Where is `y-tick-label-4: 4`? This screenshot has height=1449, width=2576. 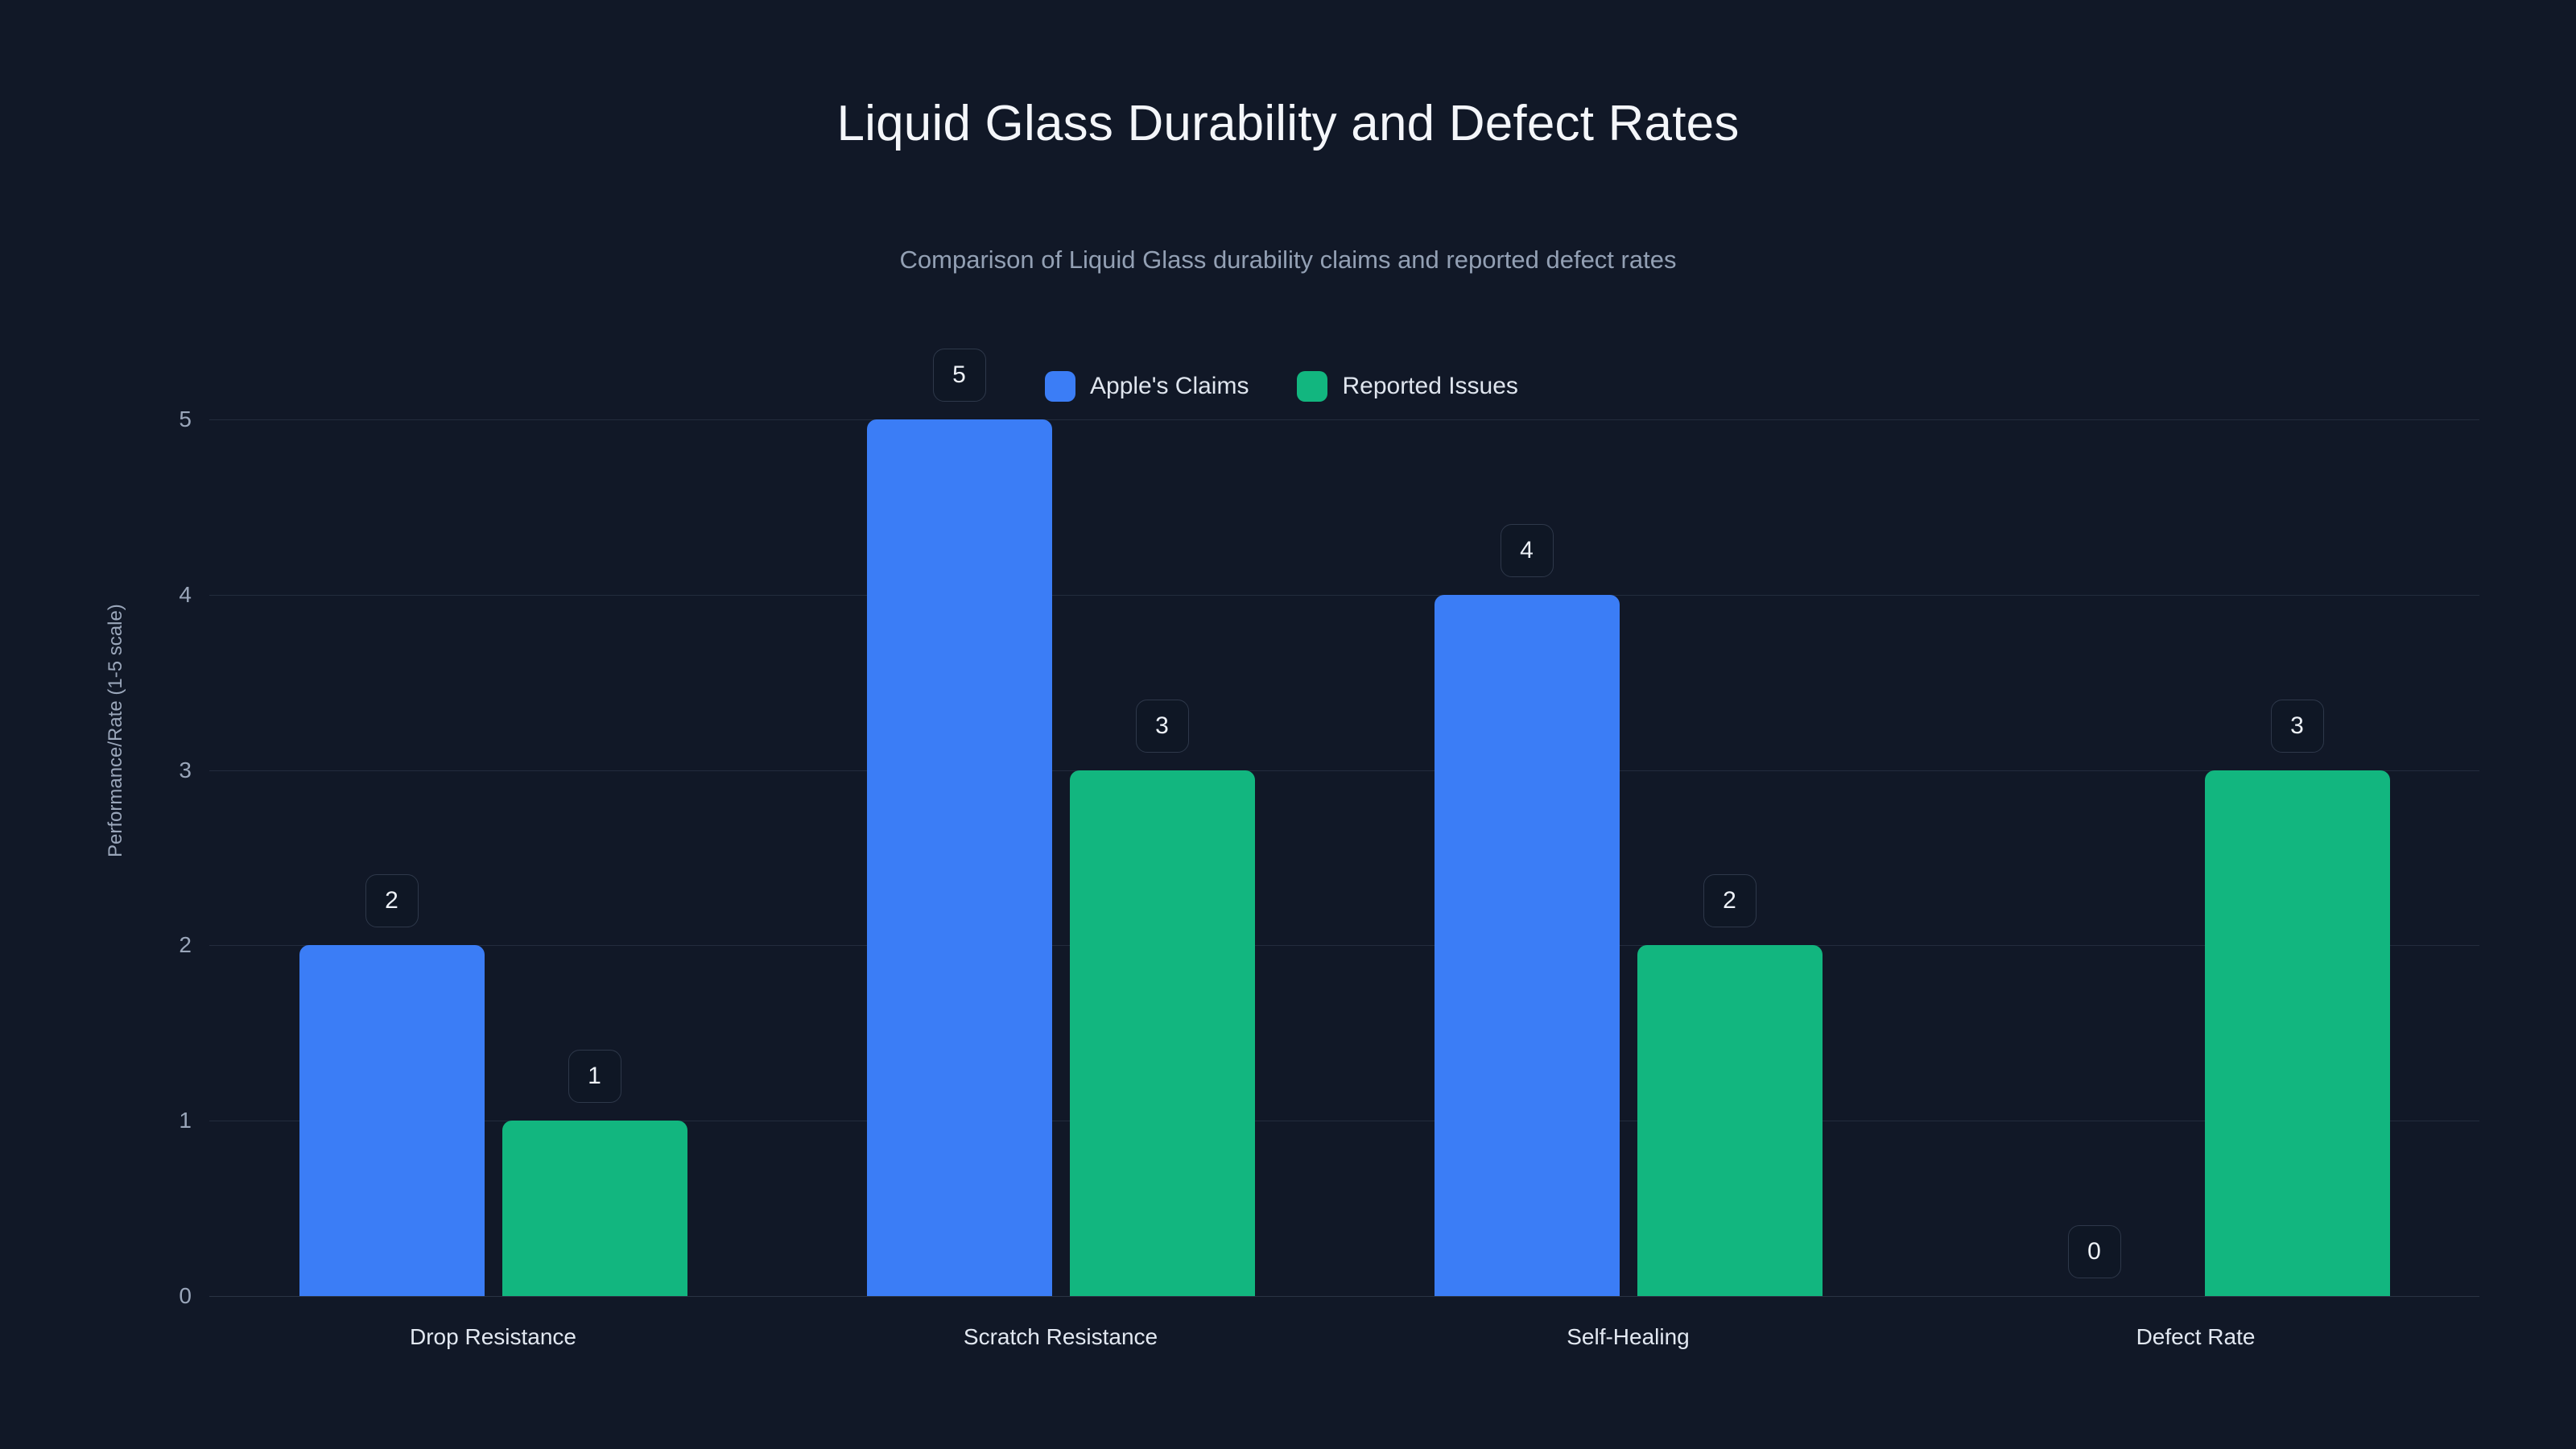
y-tick-label-4: 4 is located at coordinates (185, 594).